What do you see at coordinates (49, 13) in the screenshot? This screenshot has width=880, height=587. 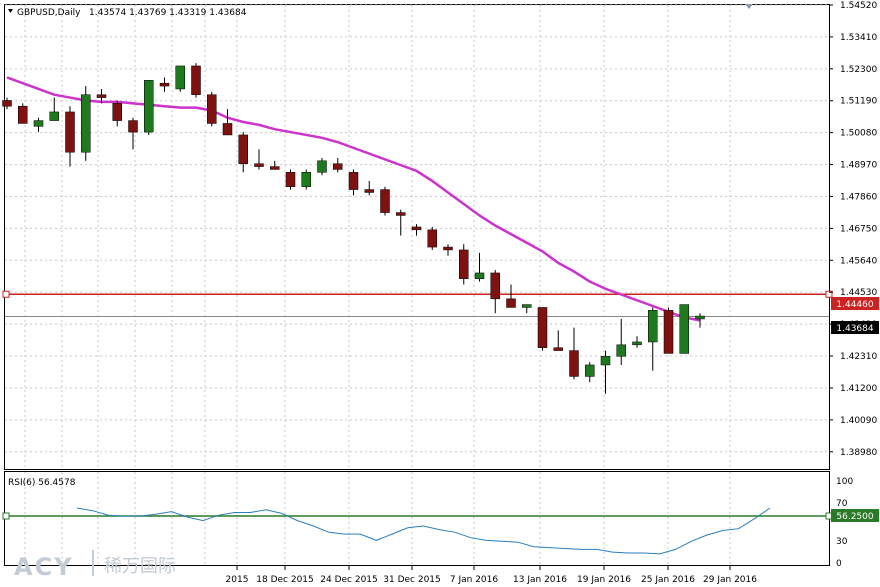 I see `symbol-title: GBPUSD,Daily` at bounding box center [49, 13].